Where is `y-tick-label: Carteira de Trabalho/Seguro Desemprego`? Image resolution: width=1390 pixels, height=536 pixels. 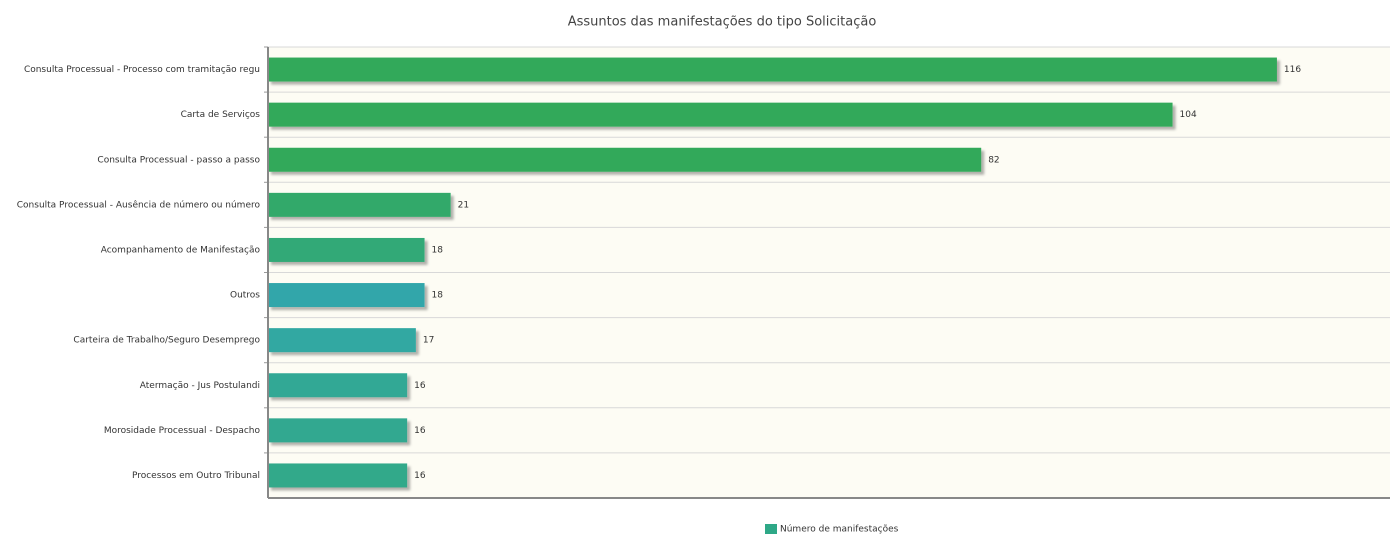 y-tick-label: Carteira de Trabalho/Seguro Desemprego is located at coordinates (166, 341).